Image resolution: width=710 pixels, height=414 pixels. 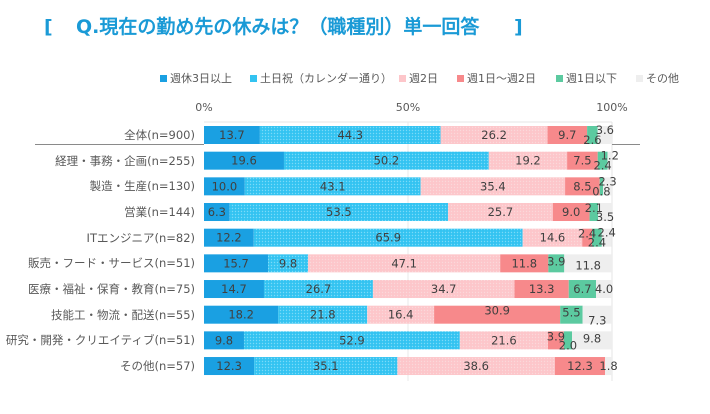 I want to click on data-label: 21.8, so click(x=323, y=315).